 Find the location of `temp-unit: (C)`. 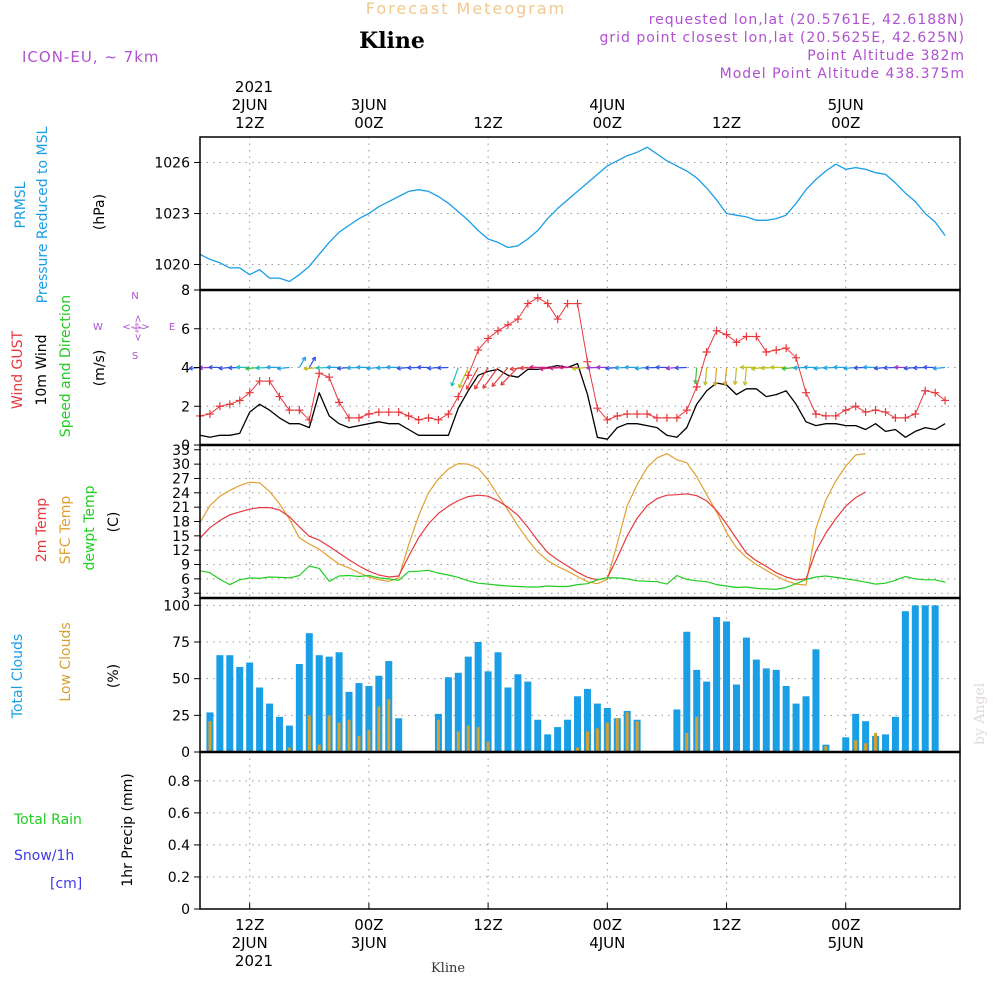

temp-unit: (C) is located at coordinates (114, 522).